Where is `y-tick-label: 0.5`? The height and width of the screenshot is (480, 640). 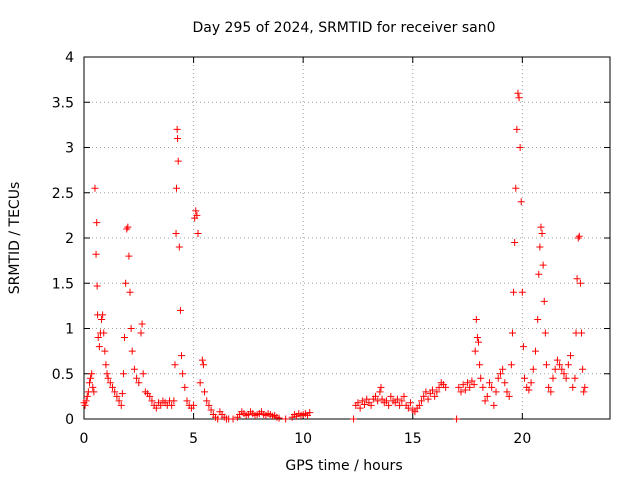 y-tick-label: 0.5 is located at coordinates (63, 375).